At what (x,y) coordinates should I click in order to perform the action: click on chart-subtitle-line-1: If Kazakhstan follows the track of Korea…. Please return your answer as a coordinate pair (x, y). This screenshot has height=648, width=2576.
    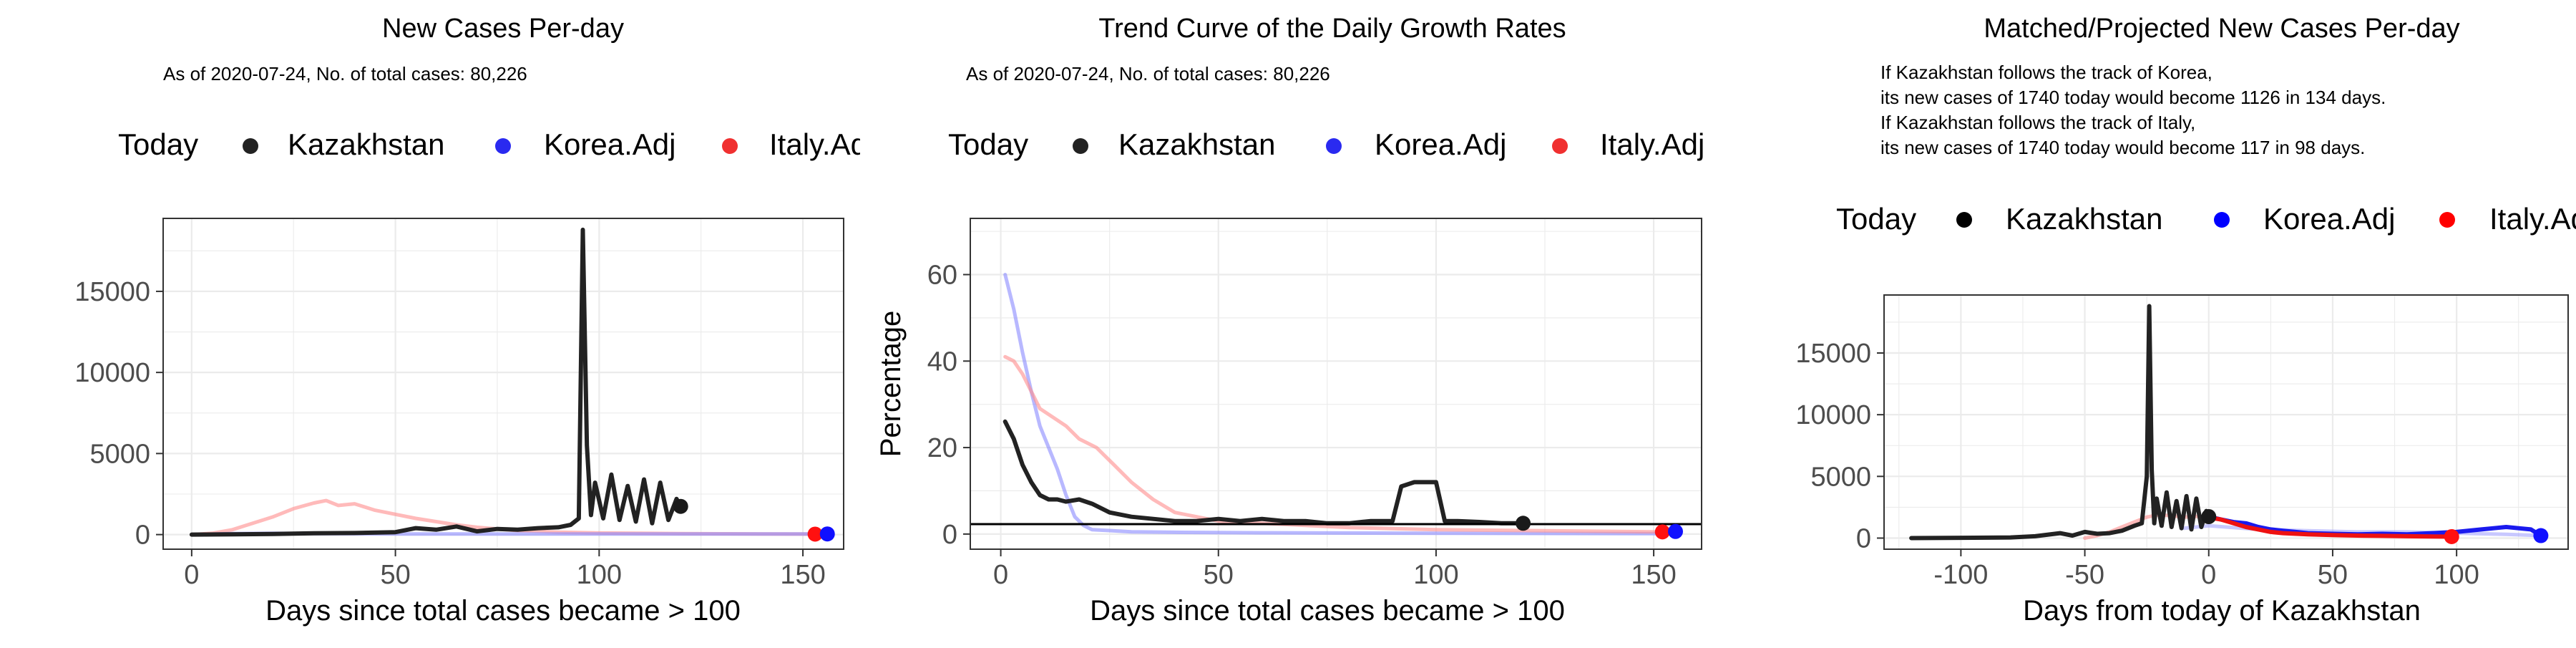
    Looking at the image, I should click on (2046, 73).